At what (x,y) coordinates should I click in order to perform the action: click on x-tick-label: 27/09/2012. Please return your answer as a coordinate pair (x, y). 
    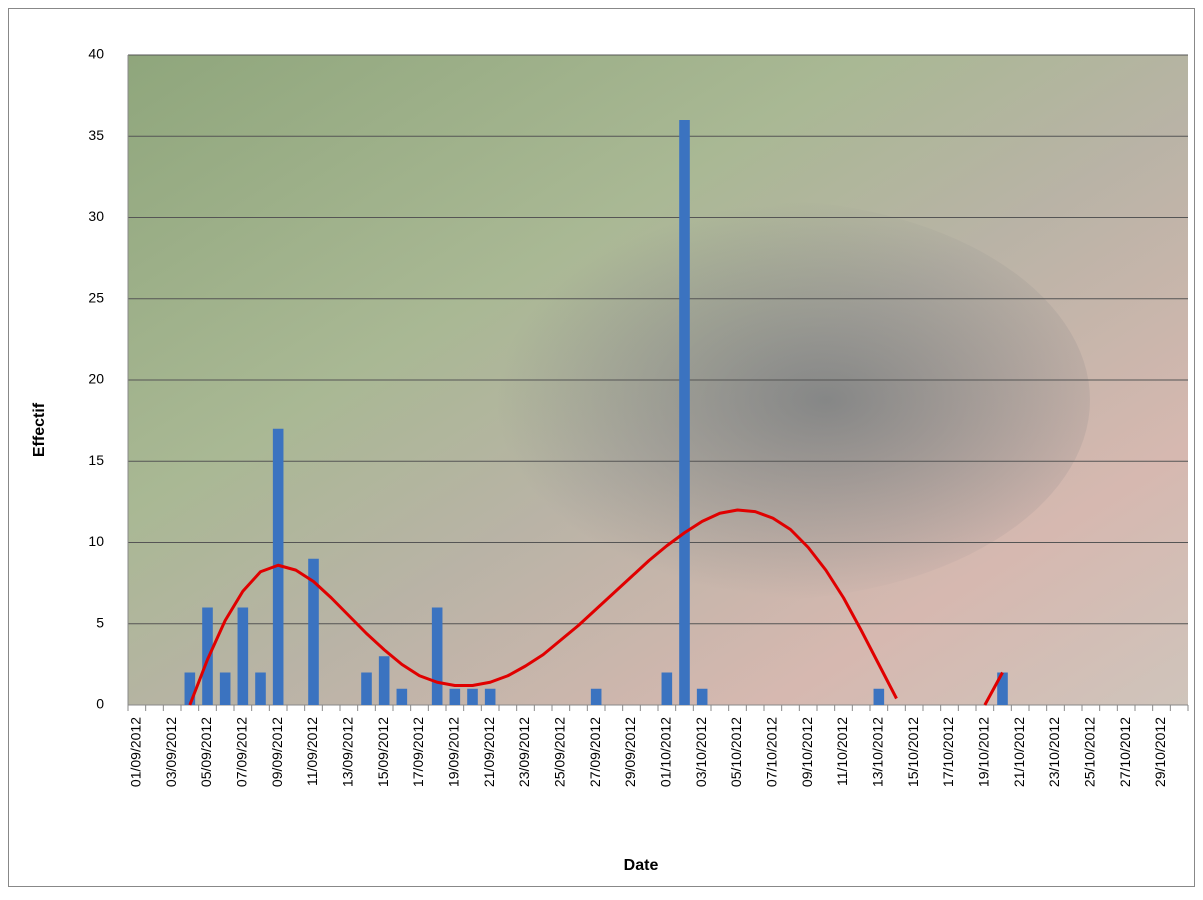
    Looking at the image, I should click on (595, 752).